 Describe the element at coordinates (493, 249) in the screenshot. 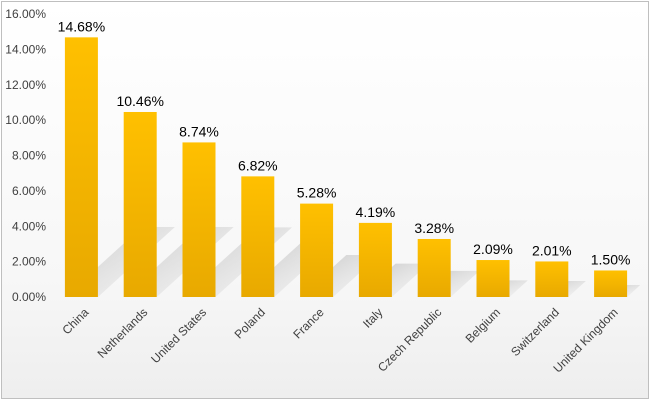

I see `data-label: 2.09%` at that location.